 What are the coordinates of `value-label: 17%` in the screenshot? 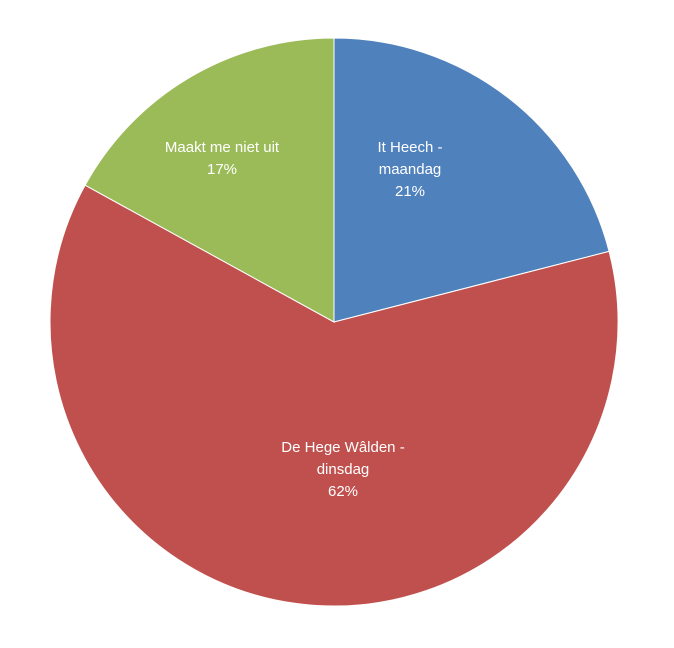 It's located at (222, 169).